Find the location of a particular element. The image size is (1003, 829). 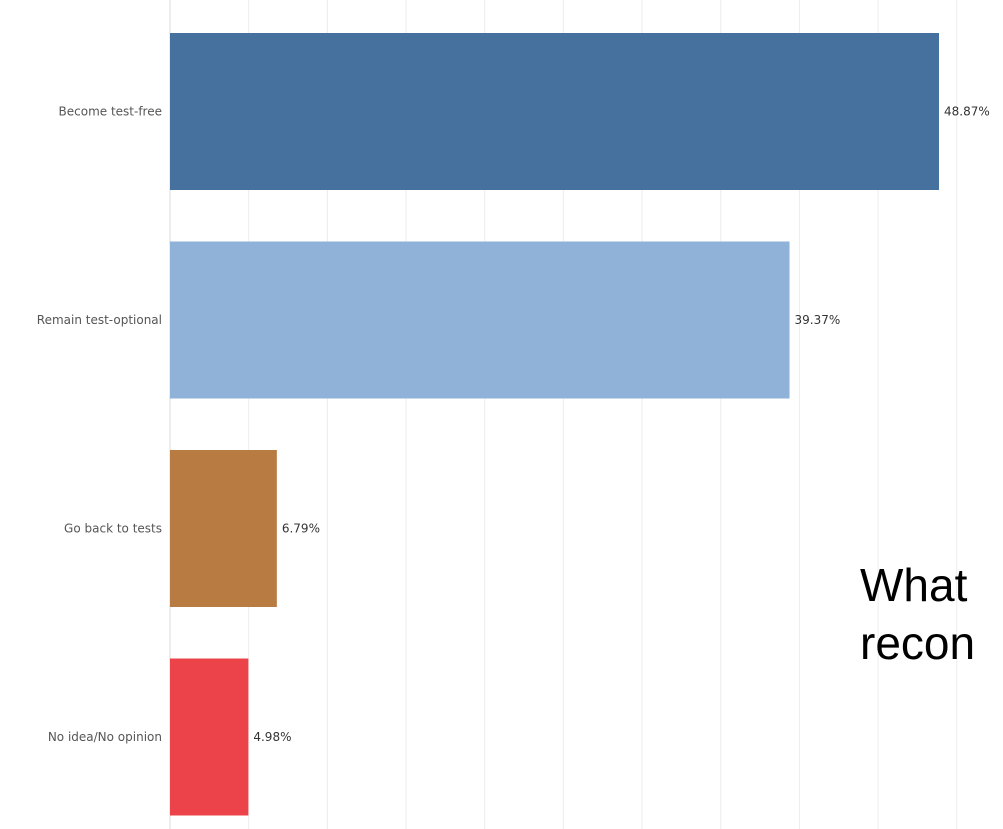

value-label: 48.87% is located at coordinates (967, 112).